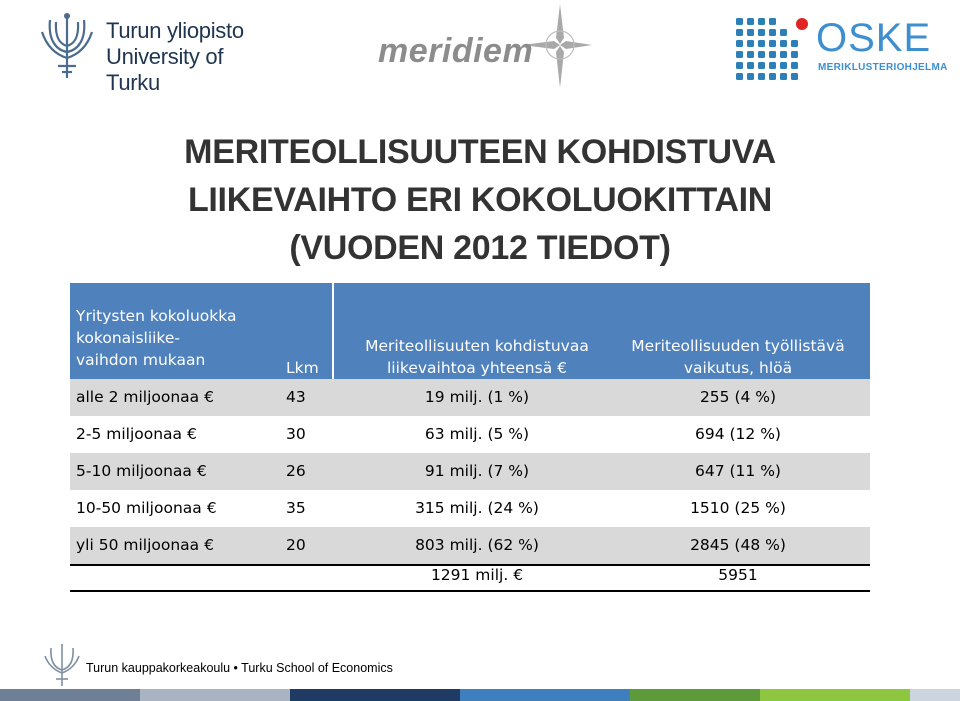 The image size is (960, 701). Describe the element at coordinates (874, 38) in the screenshot. I see `oske-wordmark: OSKE` at that location.